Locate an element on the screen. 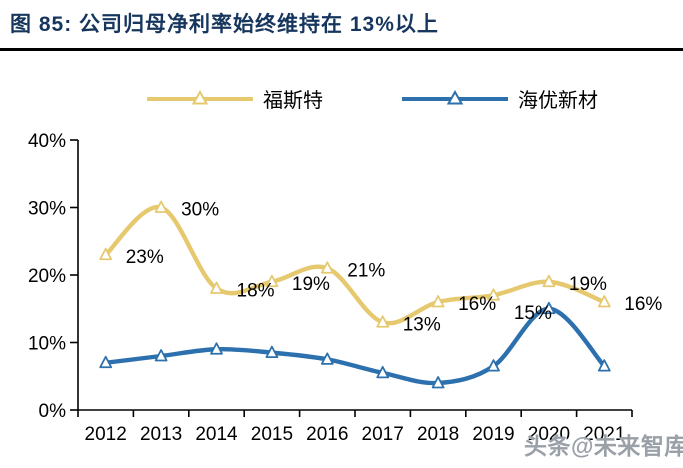  y-tick-label: 20% is located at coordinates (47, 276).